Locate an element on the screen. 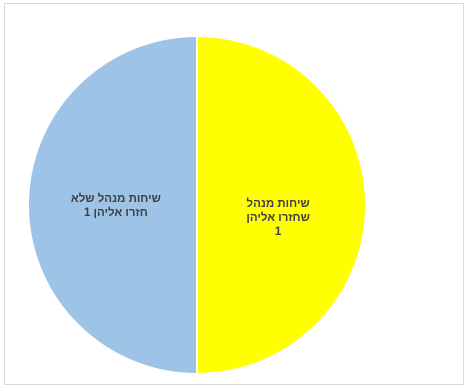 The height and width of the screenshot is (390, 470). slice-label-1: שיחות מנהל שחזרו אליהן 1 is located at coordinates (277, 217).